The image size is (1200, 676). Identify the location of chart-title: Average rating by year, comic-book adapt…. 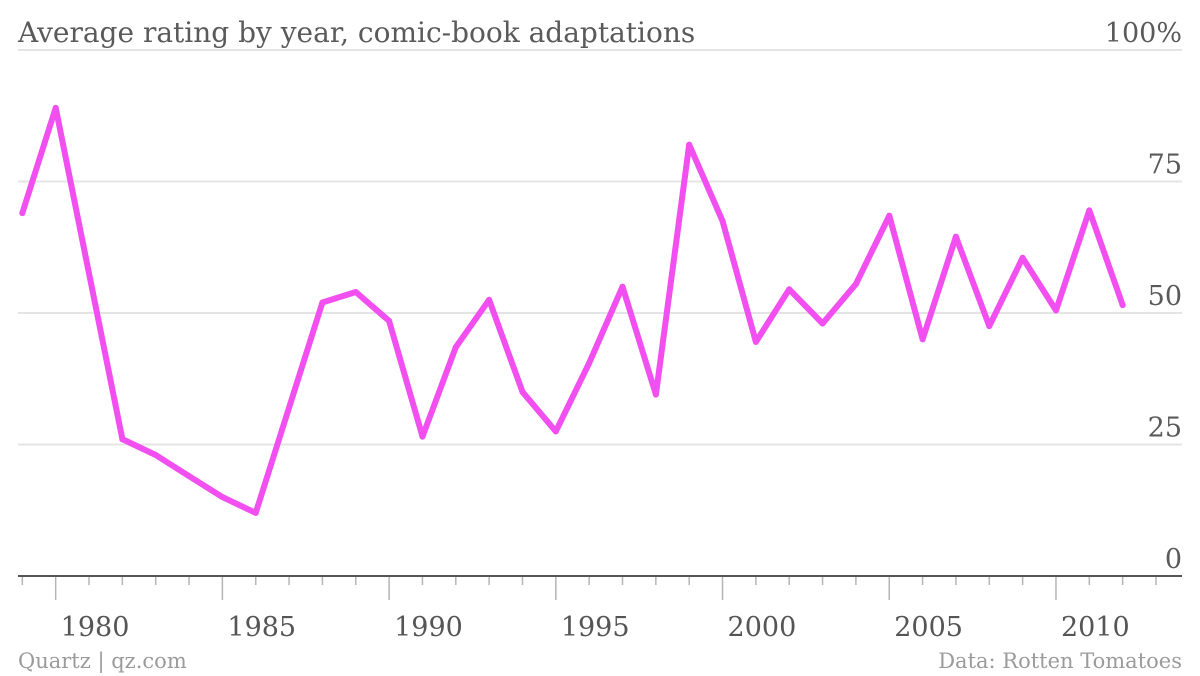
(356, 32).